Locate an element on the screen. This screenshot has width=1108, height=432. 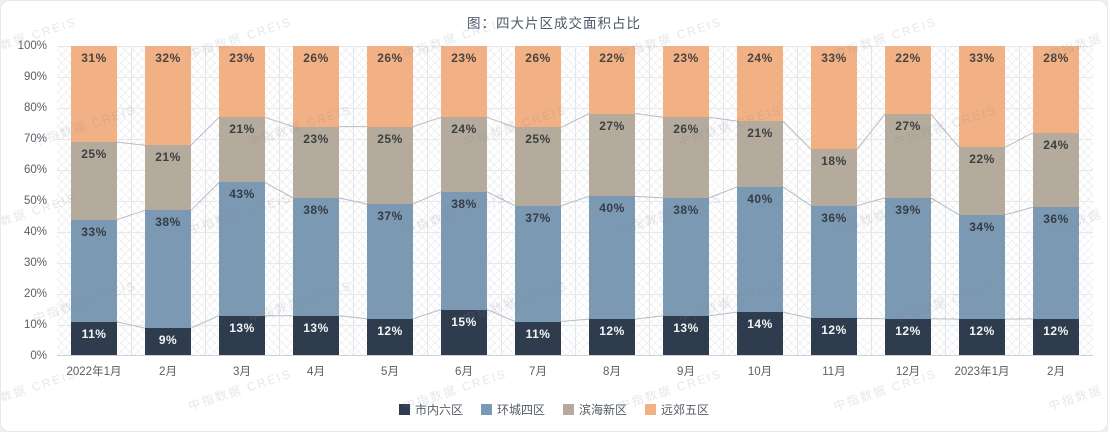
bar-segment-label: 32% is located at coordinates (168, 58).